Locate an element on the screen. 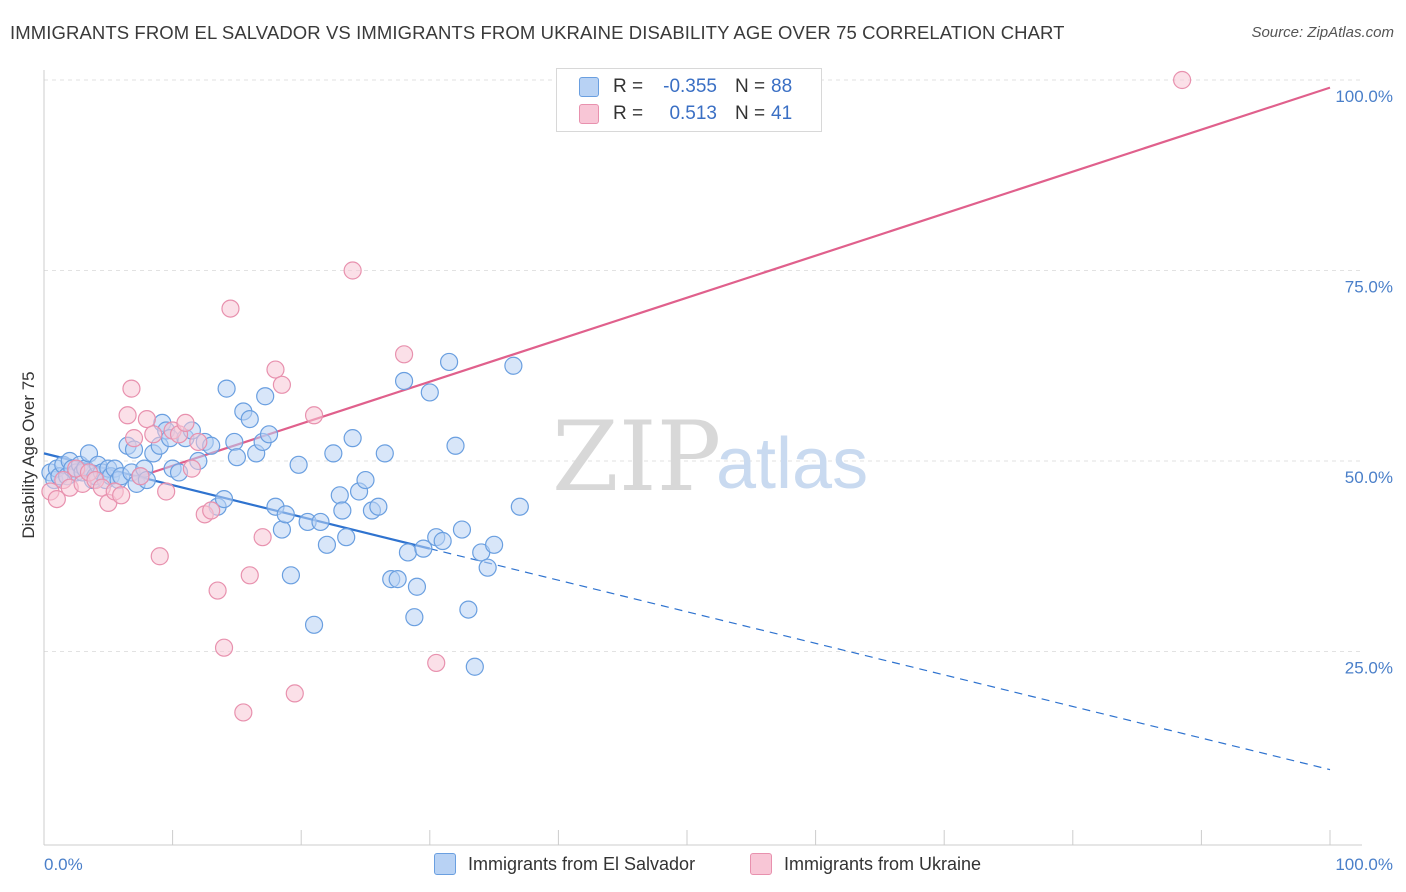 This screenshot has height=892, width=1406. x-tick-label-min: 0.0% is located at coordinates (63, 864).